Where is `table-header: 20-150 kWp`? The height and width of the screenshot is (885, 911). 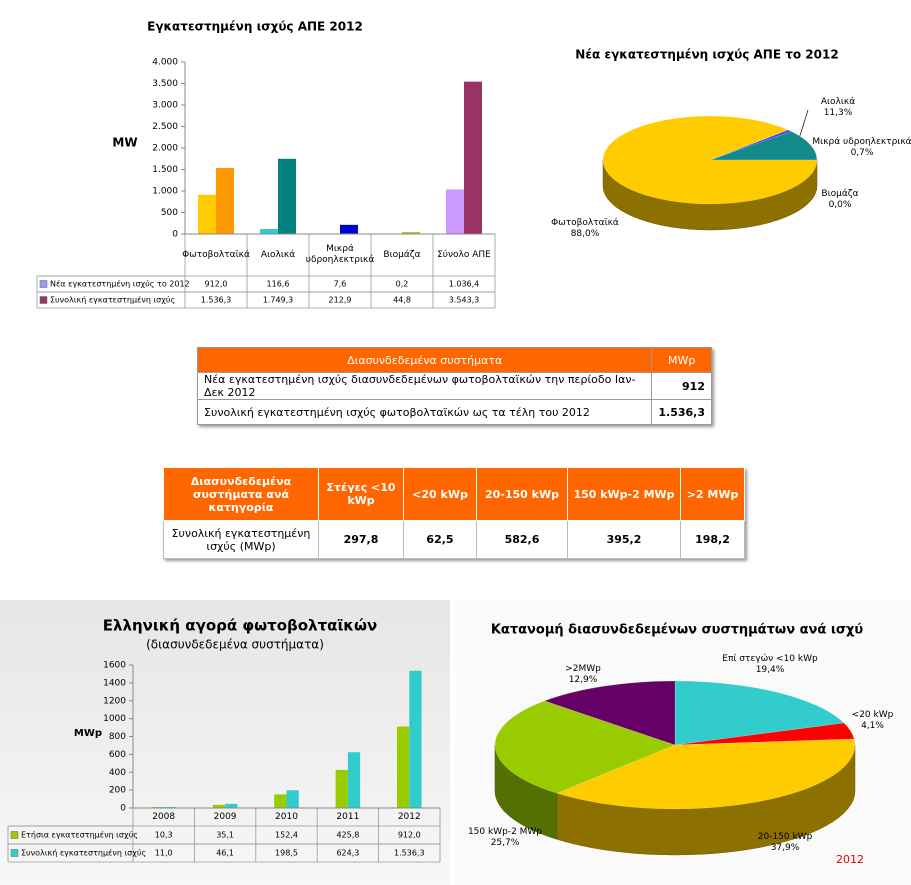
table-header: 20-150 kWp is located at coordinates (522, 494).